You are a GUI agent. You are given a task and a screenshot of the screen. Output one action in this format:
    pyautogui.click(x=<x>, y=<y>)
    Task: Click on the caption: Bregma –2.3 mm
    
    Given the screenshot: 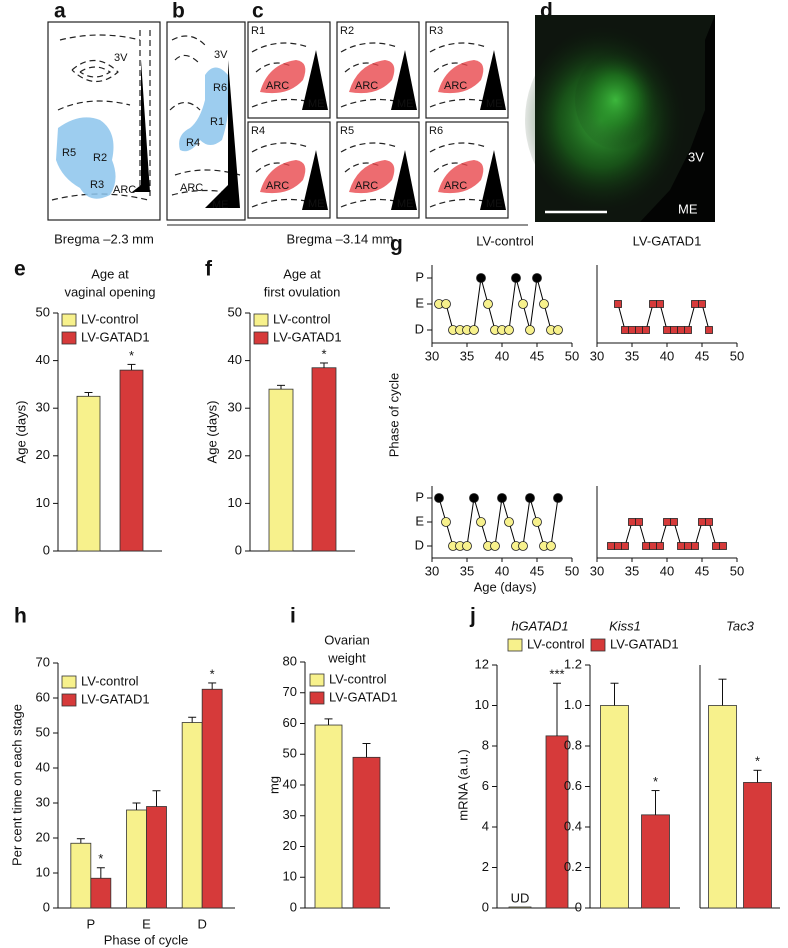 What is the action you would take?
    pyautogui.click(x=104, y=238)
    